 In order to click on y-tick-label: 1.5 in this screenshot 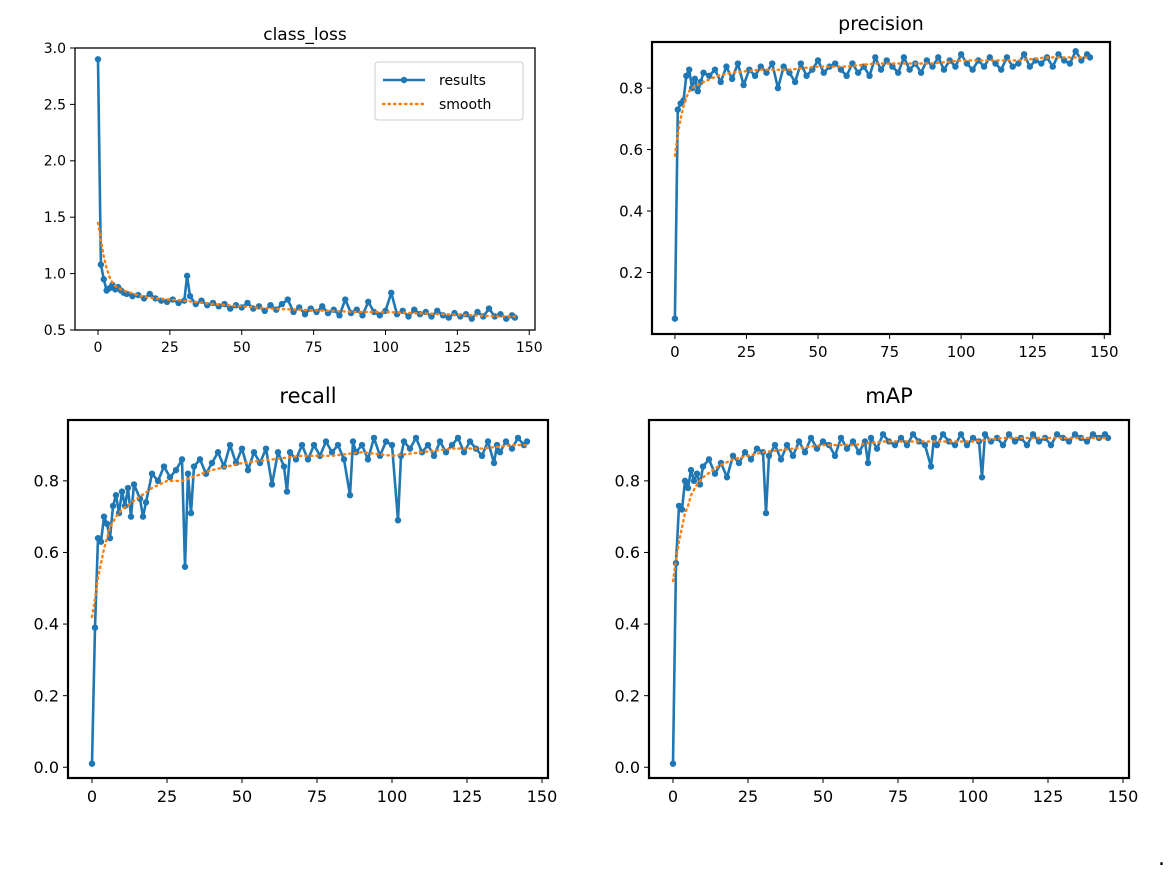, I will do `click(55, 218)`.